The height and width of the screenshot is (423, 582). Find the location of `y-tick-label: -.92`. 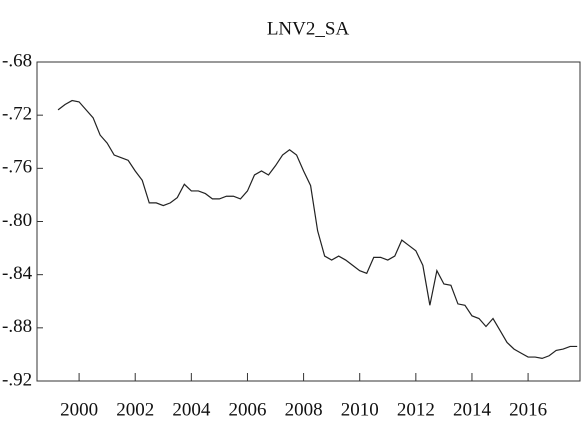

y-tick-label: -.92 is located at coordinates (17, 379).